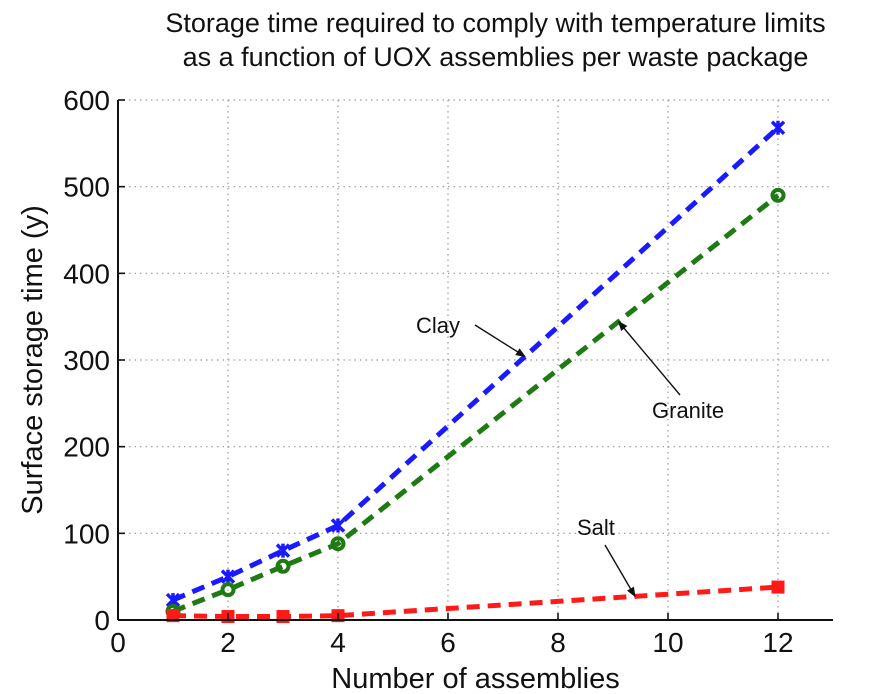  I want to click on annotation-arrow-salt, so click(620, 571).